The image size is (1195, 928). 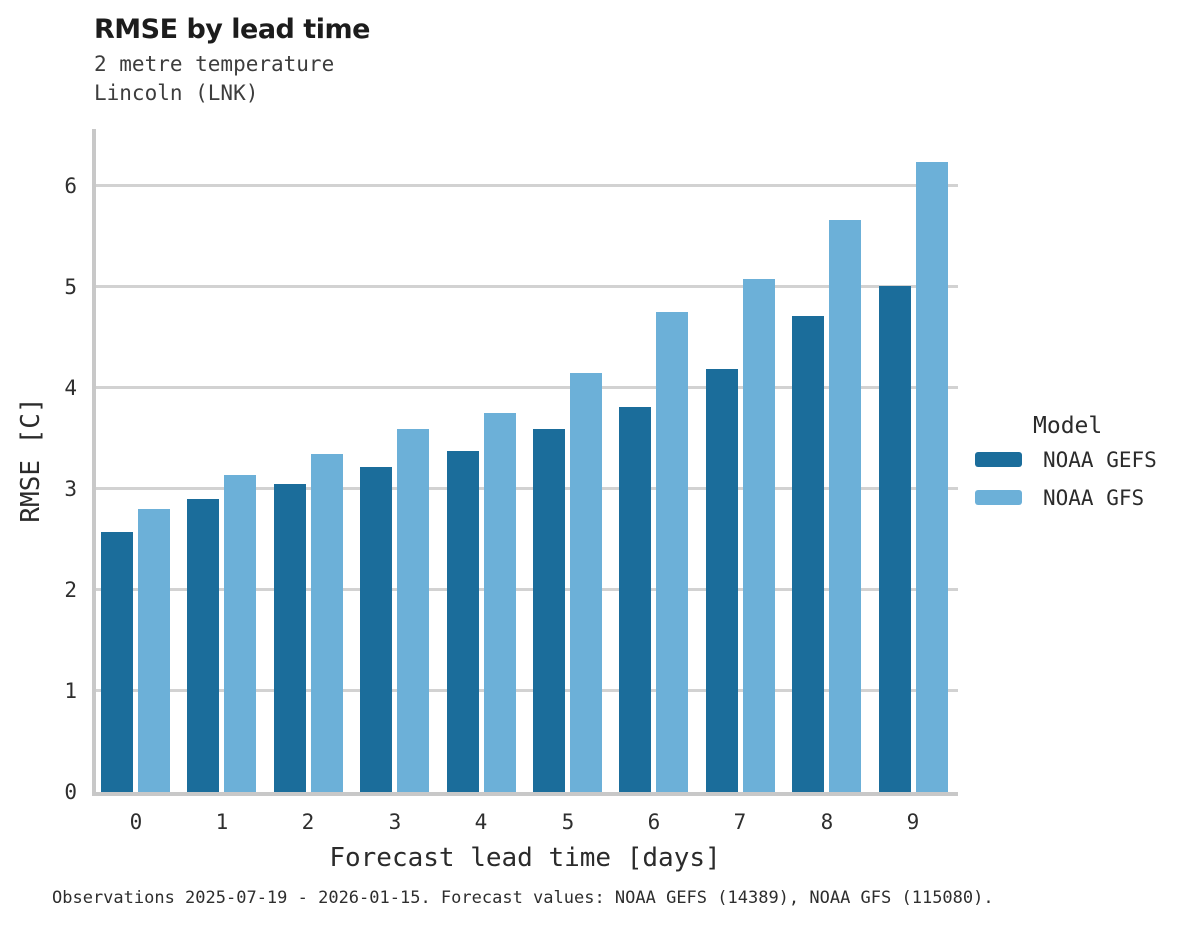 What do you see at coordinates (654, 822) in the screenshot?
I see `x-tick-label-6: 6` at bounding box center [654, 822].